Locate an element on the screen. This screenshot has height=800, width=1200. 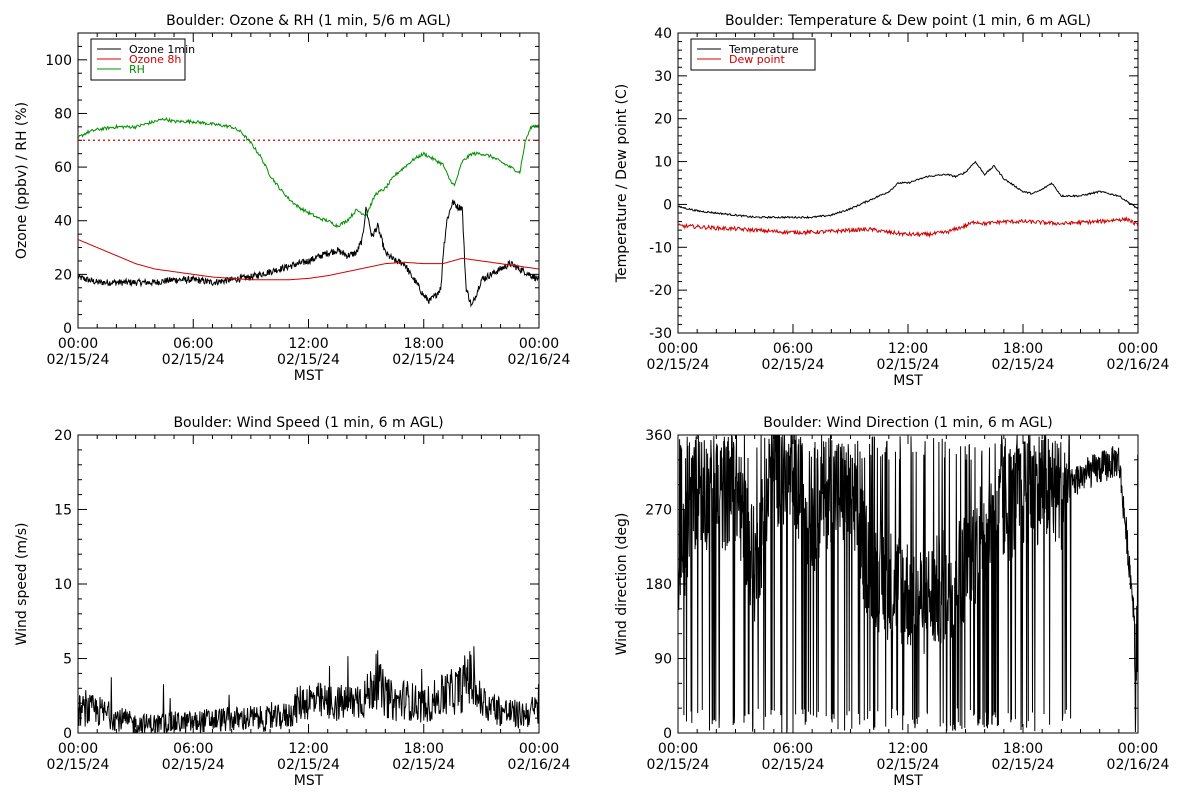
y-tick-label: -20 is located at coordinates (660, 291).